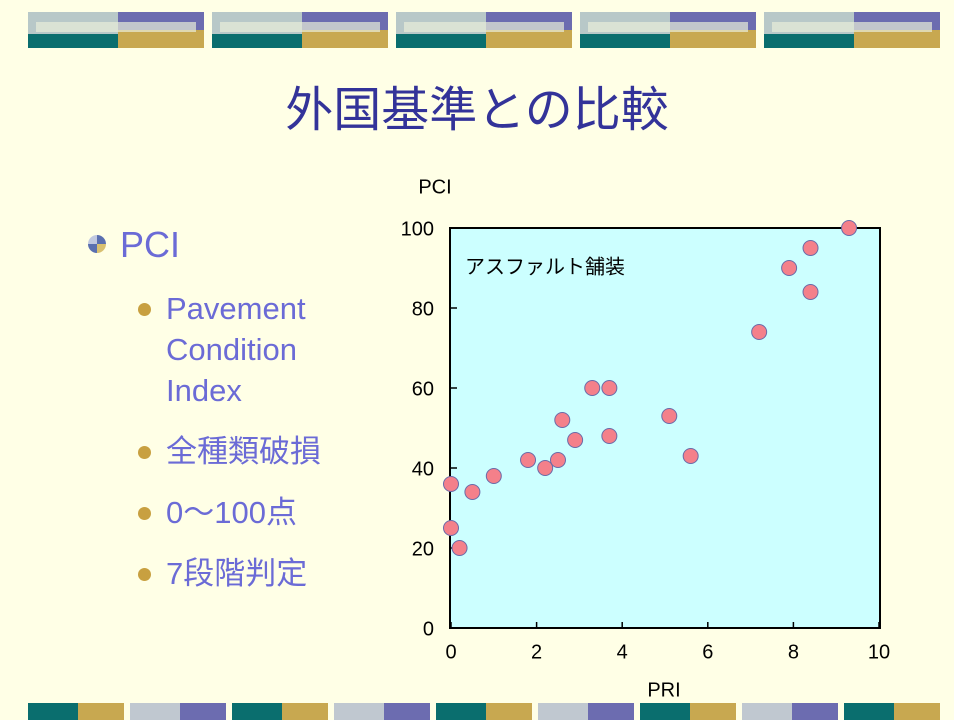 This screenshot has width=954, height=720. Describe the element at coordinates (434, 187) in the screenshot. I see `y-axis-title: PCI` at that location.